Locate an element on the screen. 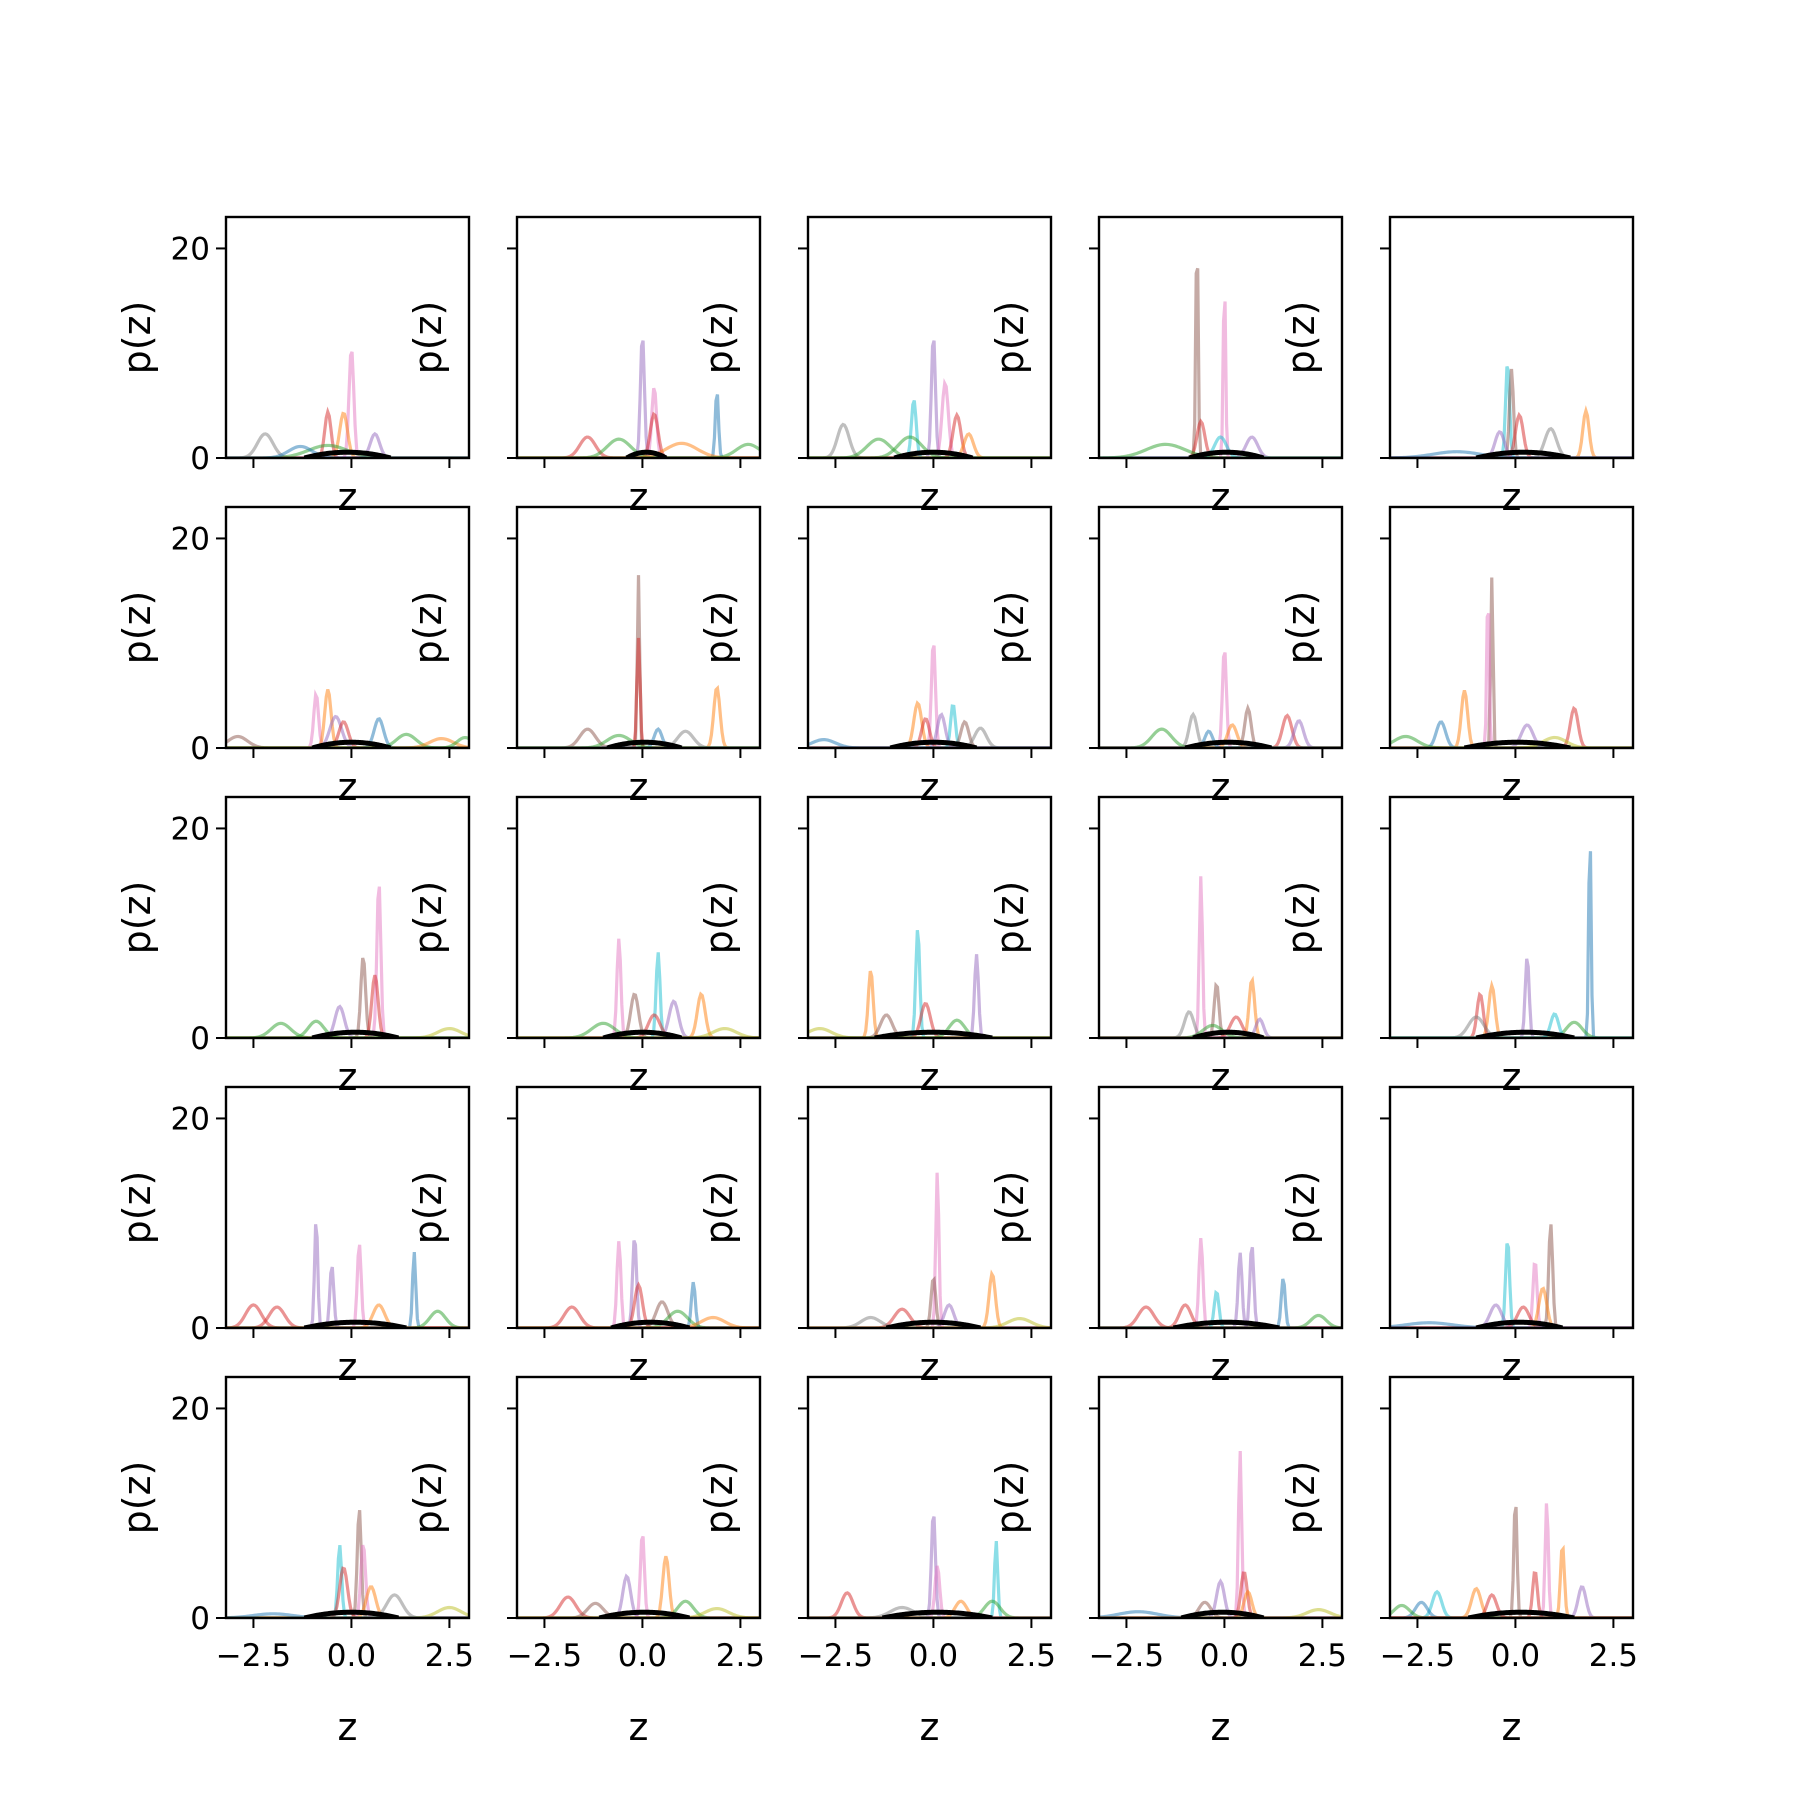 The width and height of the screenshot is (1800, 1800). subplot-r1-c5: z p(z) is located at coordinates (1457, 367).